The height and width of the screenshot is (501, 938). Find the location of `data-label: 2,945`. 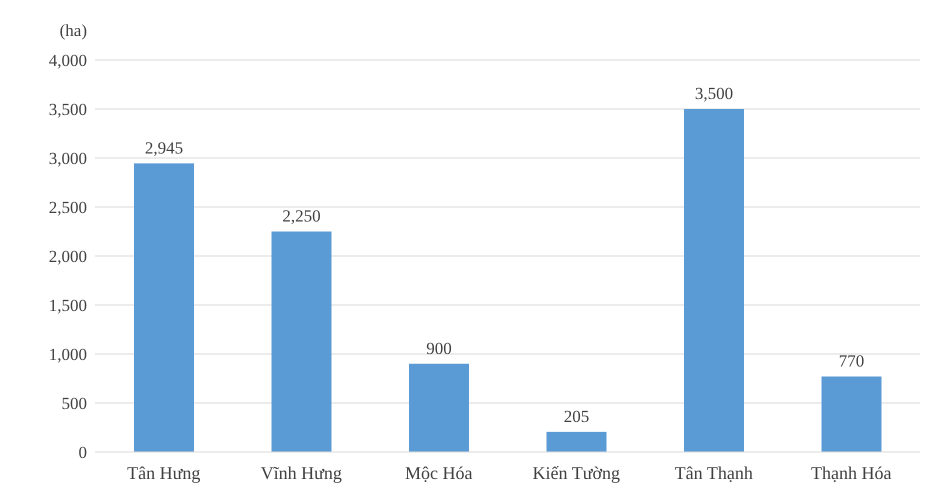

data-label: 2,945 is located at coordinates (164, 148).